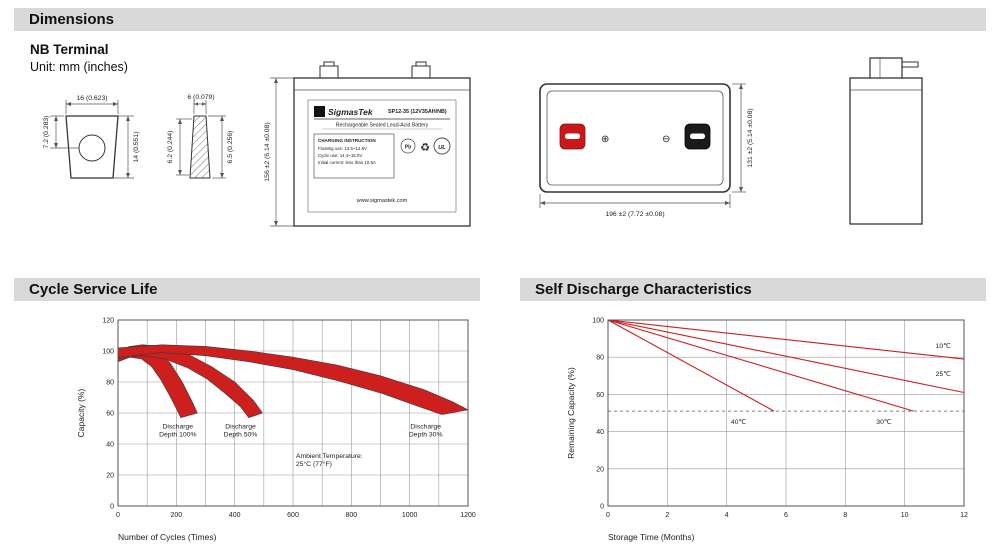  I want to click on charging-line-1: Floating use: 13.5~13.8V, so click(342, 148).